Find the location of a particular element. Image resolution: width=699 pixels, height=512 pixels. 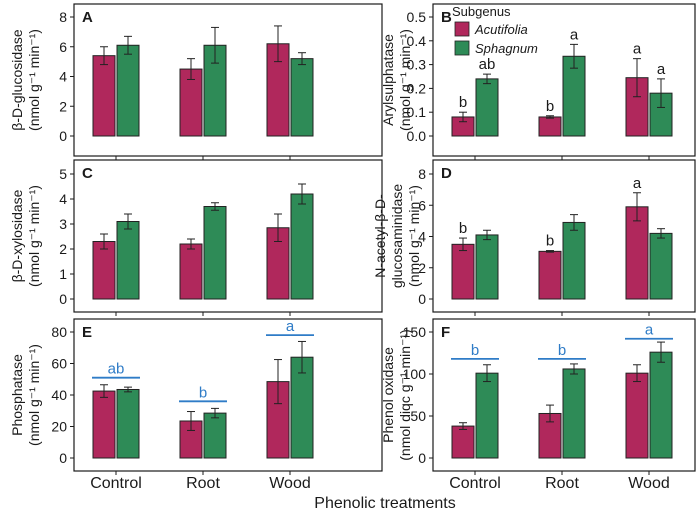

y-axis-title: Phosphatase is located at coordinates (17, 395).